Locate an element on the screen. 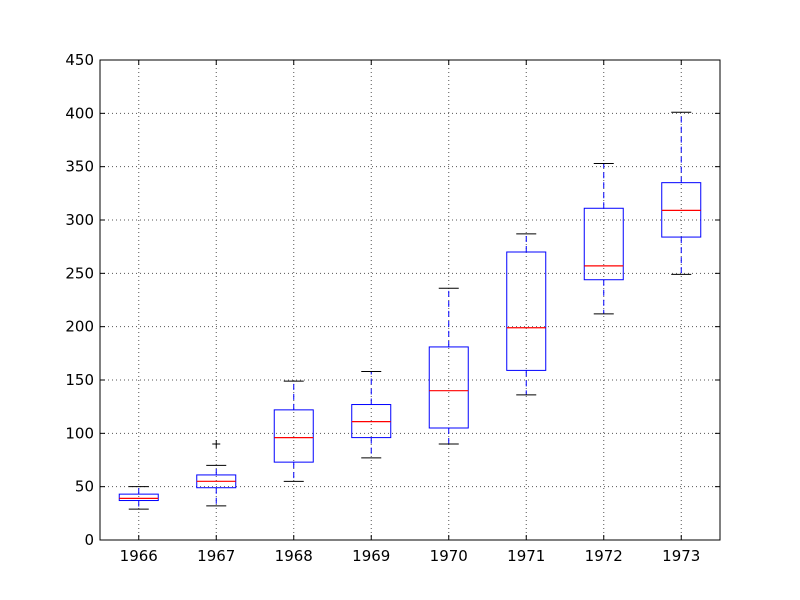 This screenshot has width=800, height=600. x-tick-label: 1968 is located at coordinates (294, 556).